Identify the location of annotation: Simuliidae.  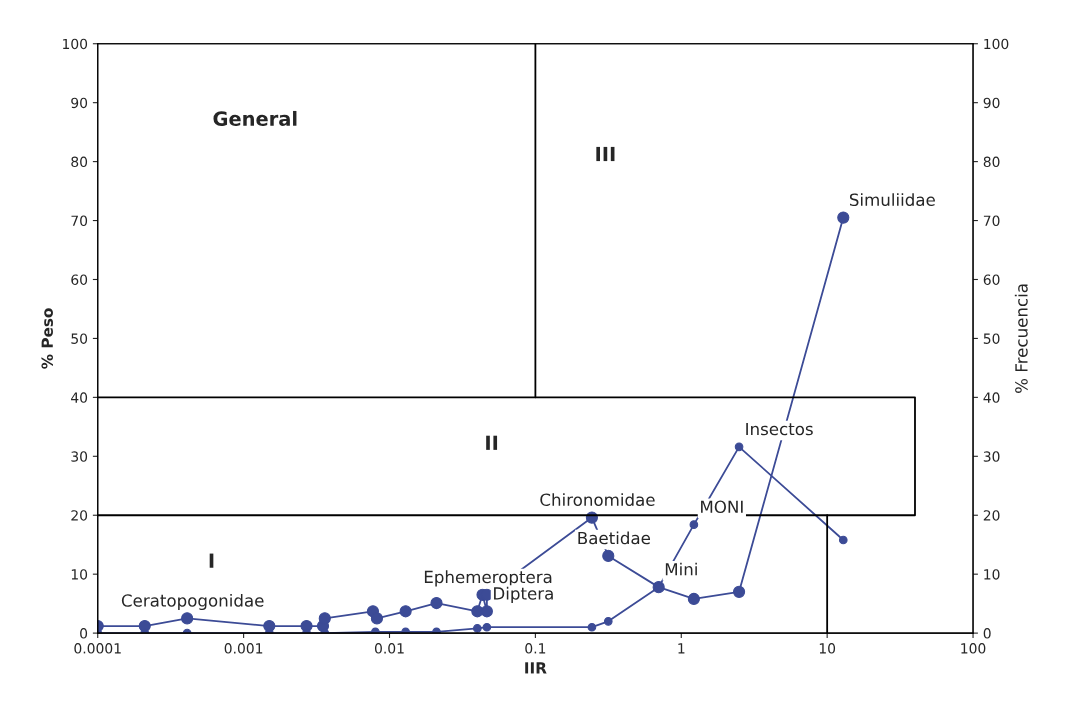
(892, 200).